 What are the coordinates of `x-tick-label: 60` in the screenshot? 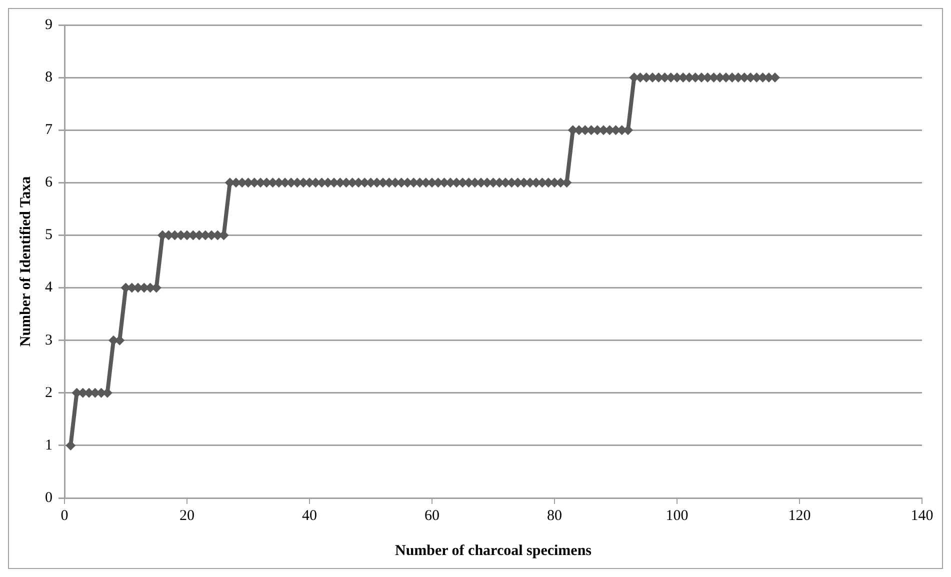 It's located at (432, 516).